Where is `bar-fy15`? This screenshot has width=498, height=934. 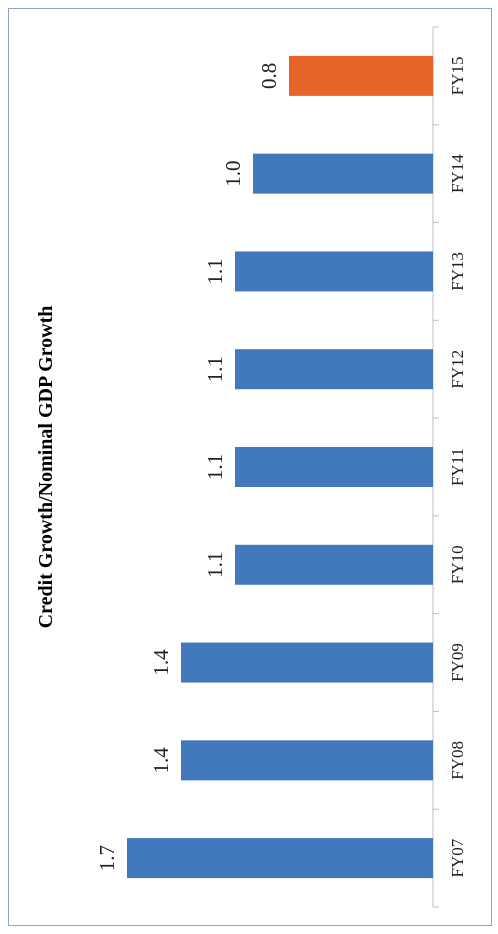 bar-fy15 is located at coordinates (361, 75).